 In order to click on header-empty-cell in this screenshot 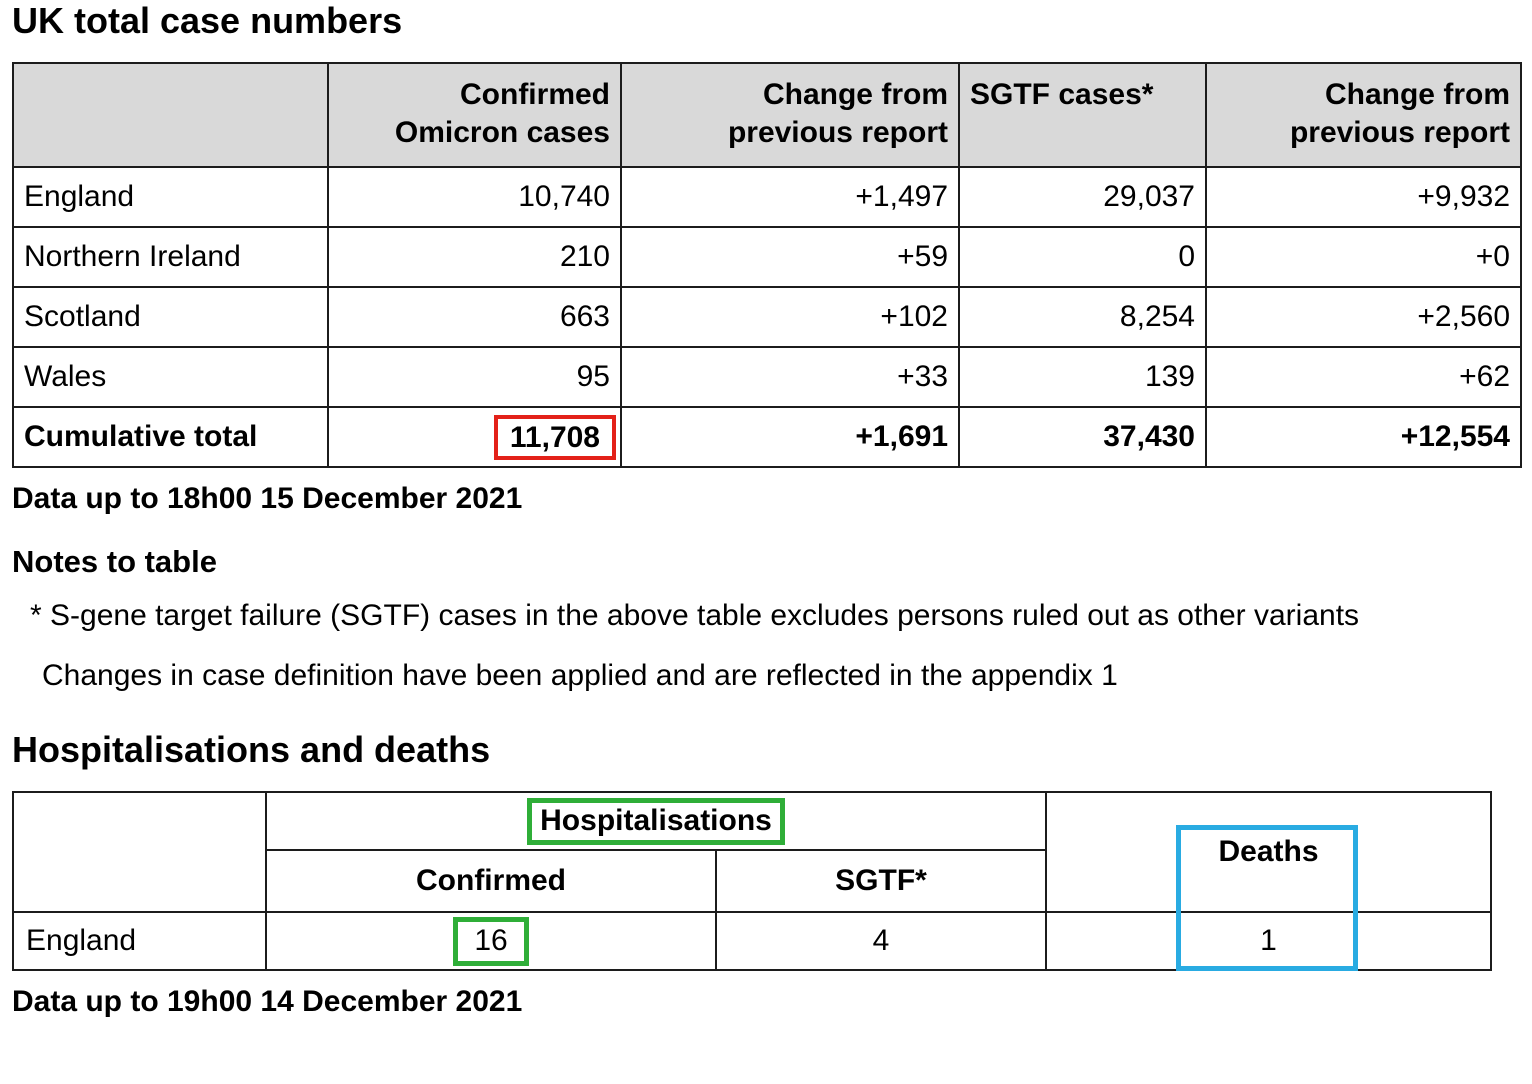, I will do `click(170, 115)`.